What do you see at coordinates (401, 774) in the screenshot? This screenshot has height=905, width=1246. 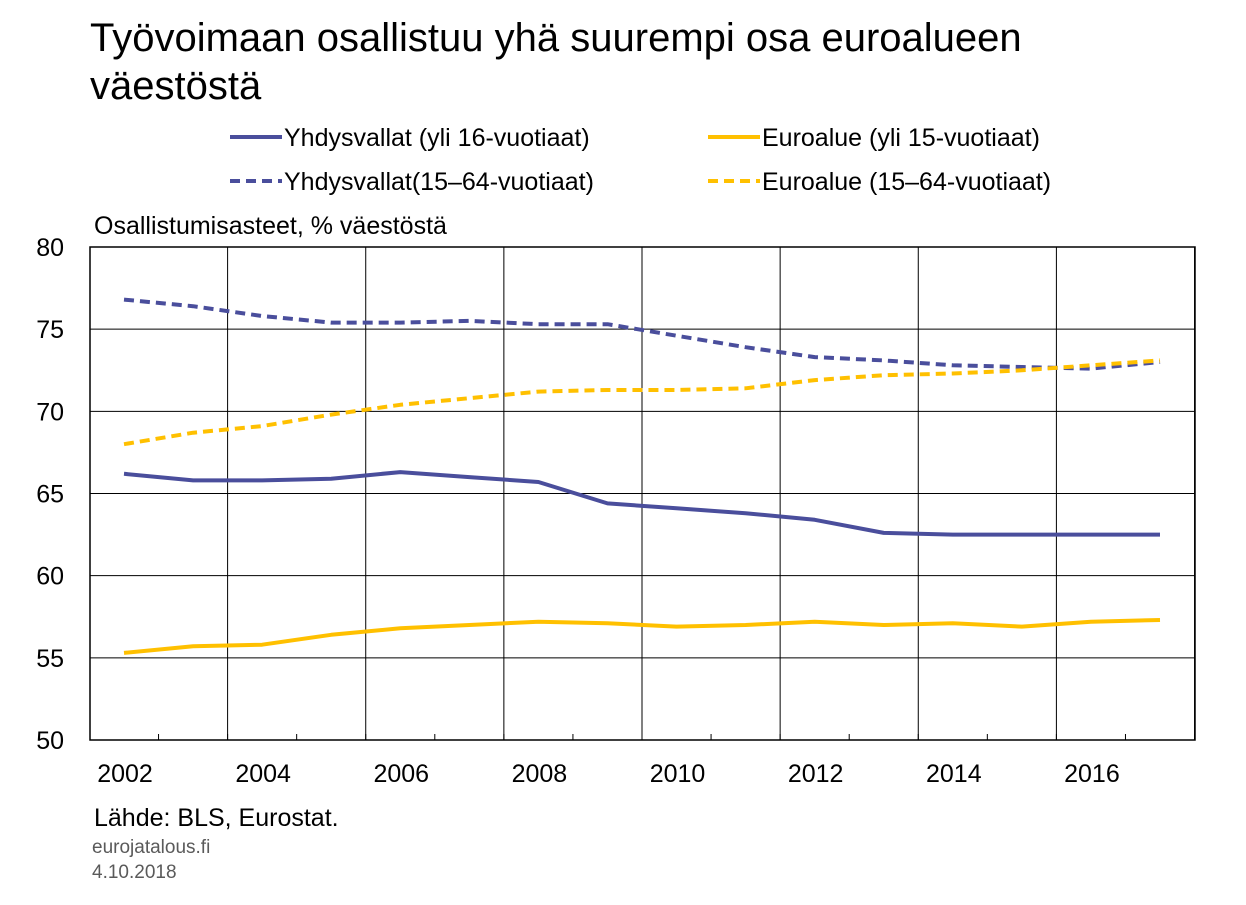 I see `x-tick-label: 2006` at bounding box center [401, 774].